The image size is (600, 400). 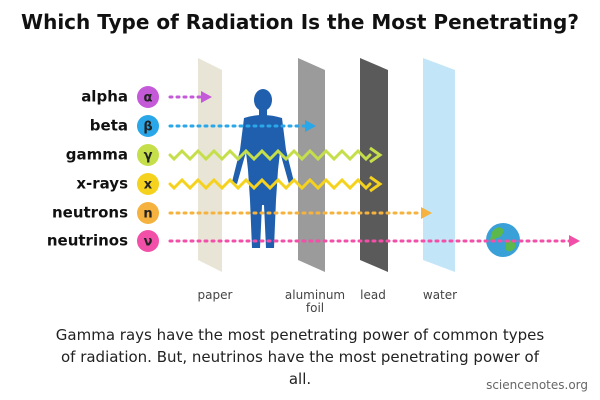 I want to click on radiation-label: neutrons, so click(x=90, y=213).